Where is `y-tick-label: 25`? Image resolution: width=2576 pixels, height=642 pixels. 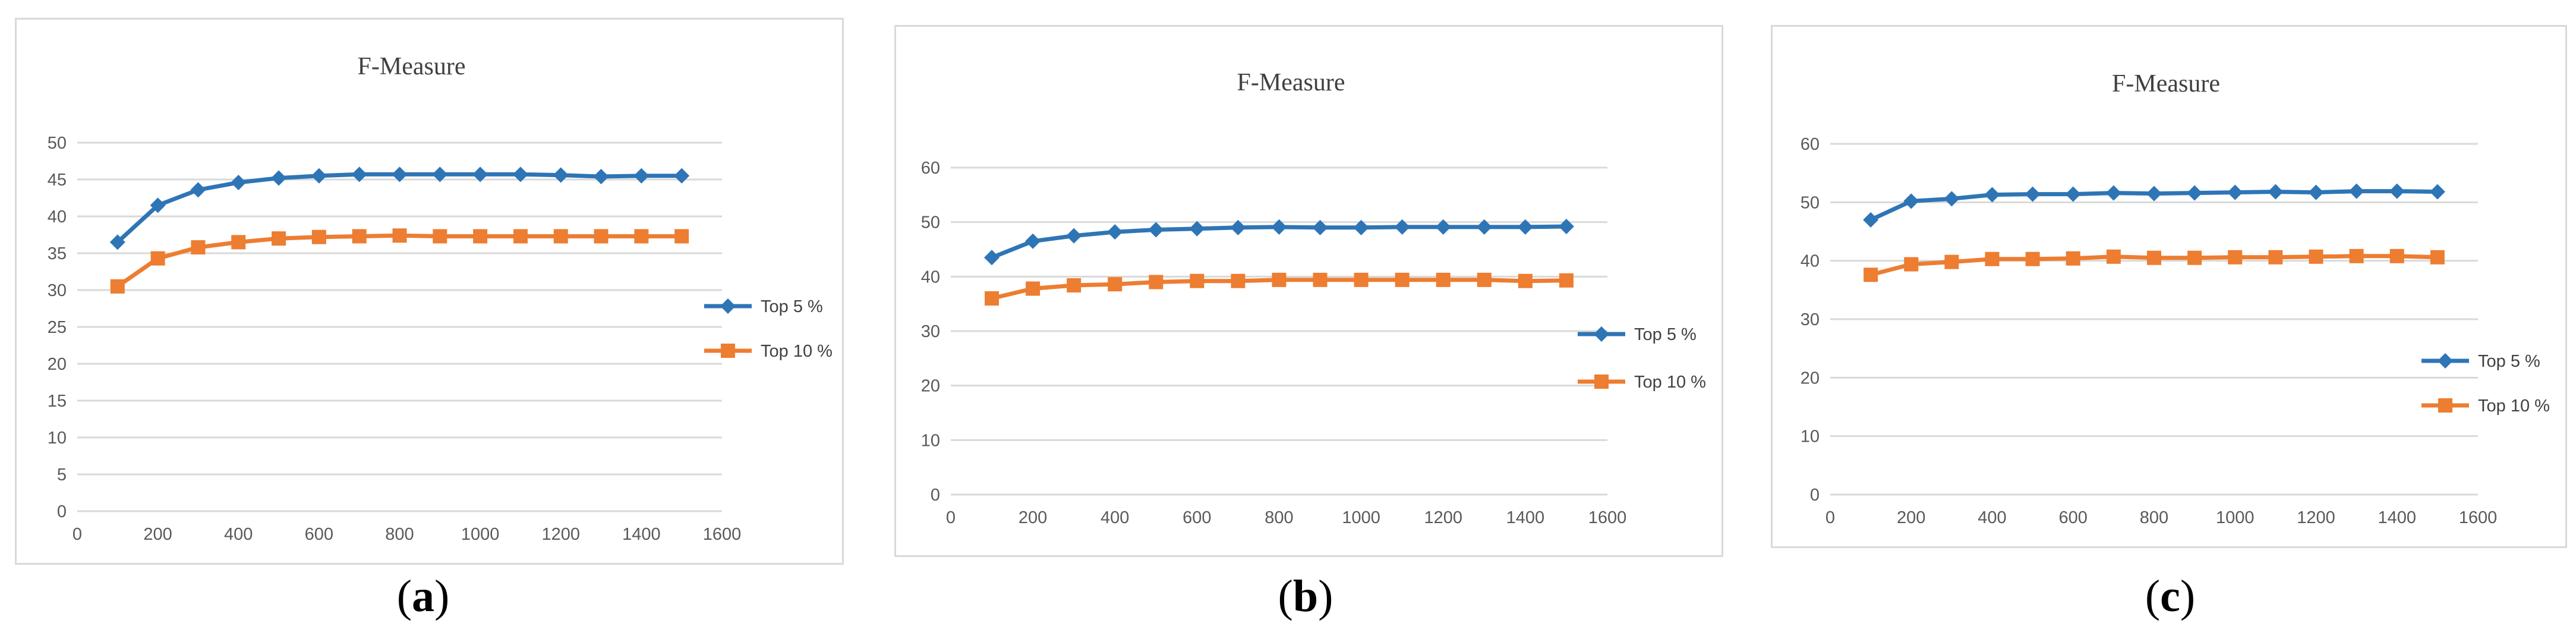 y-tick-label: 25 is located at coordinates (58, 327).